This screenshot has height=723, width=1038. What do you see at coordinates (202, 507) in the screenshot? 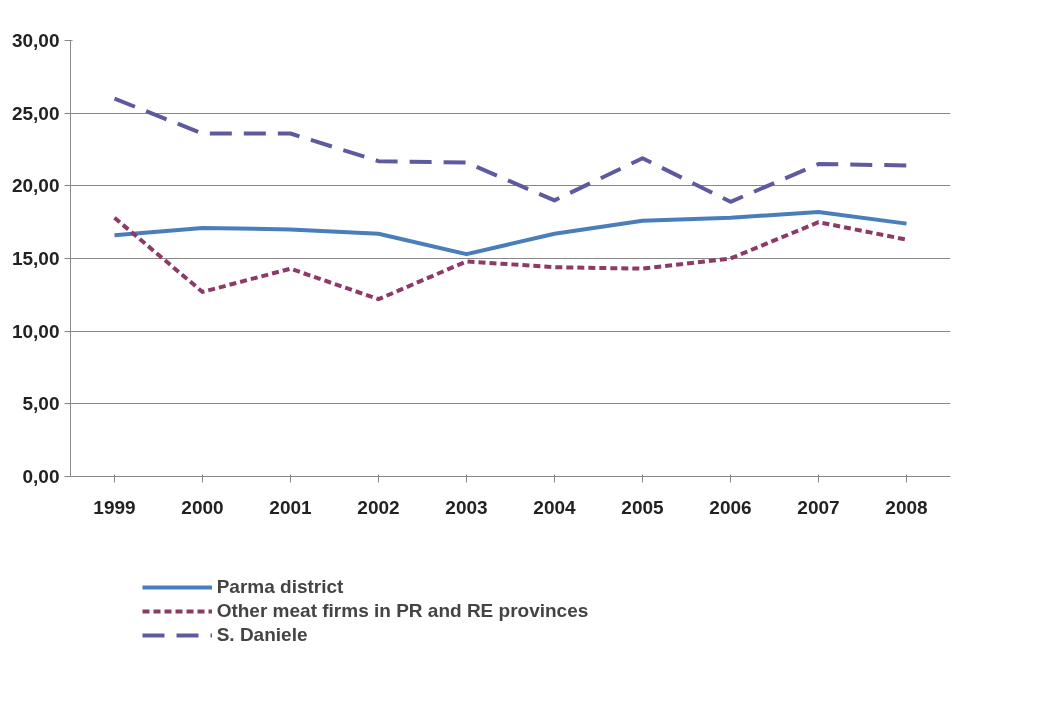
I see `x-tick-label: 2000` at bounding box center [202, 507].